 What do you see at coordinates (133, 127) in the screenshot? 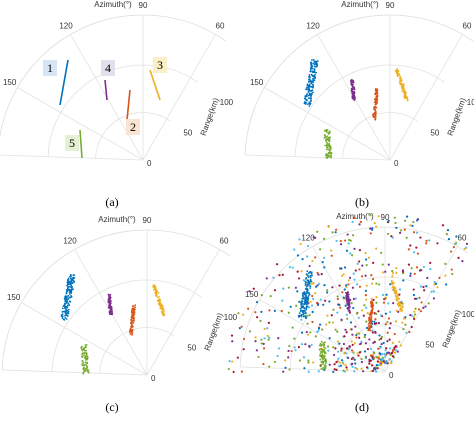
I see `track-label-box` at bounding box center [133, 127].